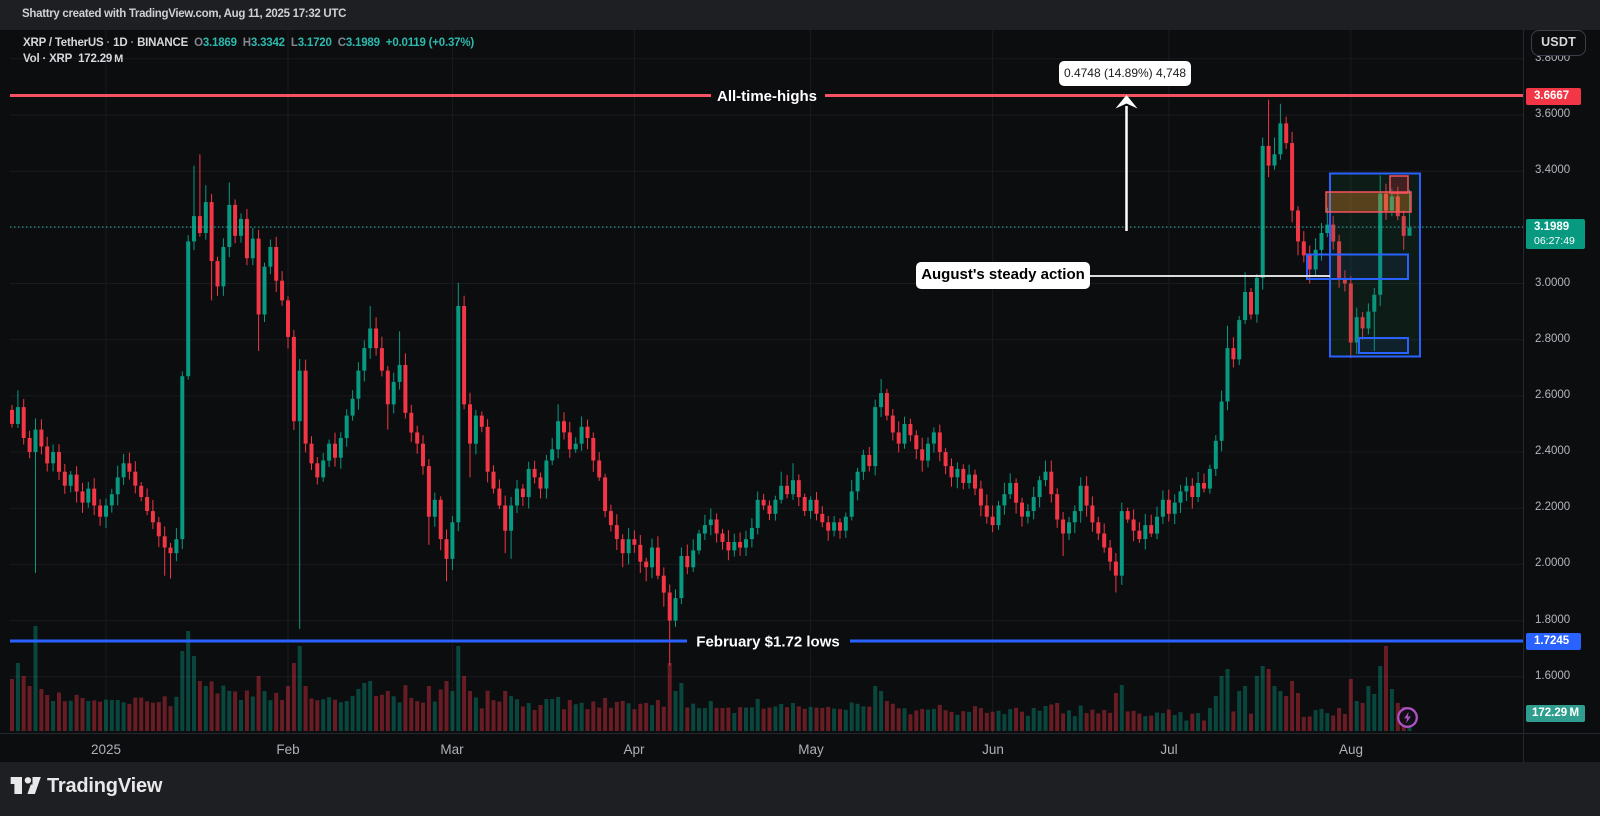 The width and height of the screenshot is (1600, 816). I want to click on svg-text: All-time-highs, so click(767, 96).